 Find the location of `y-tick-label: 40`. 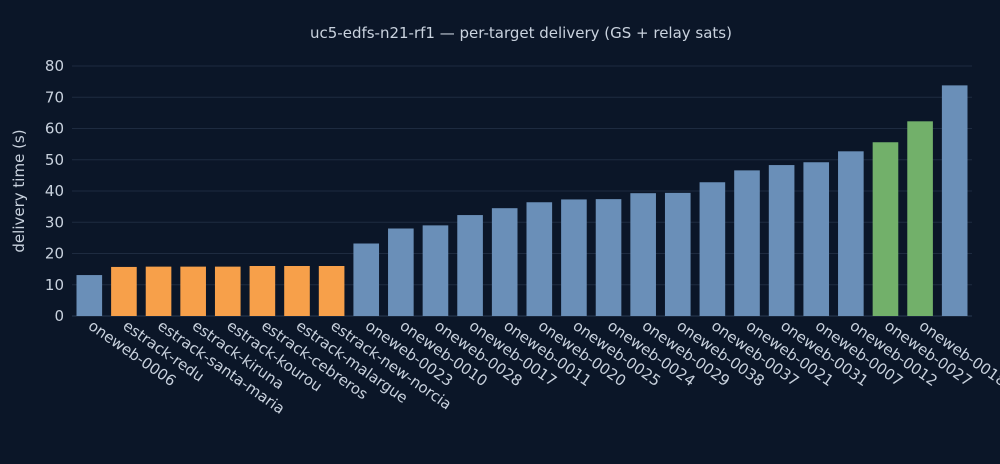

y-tick-label: 40 is located at coordinates (54, 191).